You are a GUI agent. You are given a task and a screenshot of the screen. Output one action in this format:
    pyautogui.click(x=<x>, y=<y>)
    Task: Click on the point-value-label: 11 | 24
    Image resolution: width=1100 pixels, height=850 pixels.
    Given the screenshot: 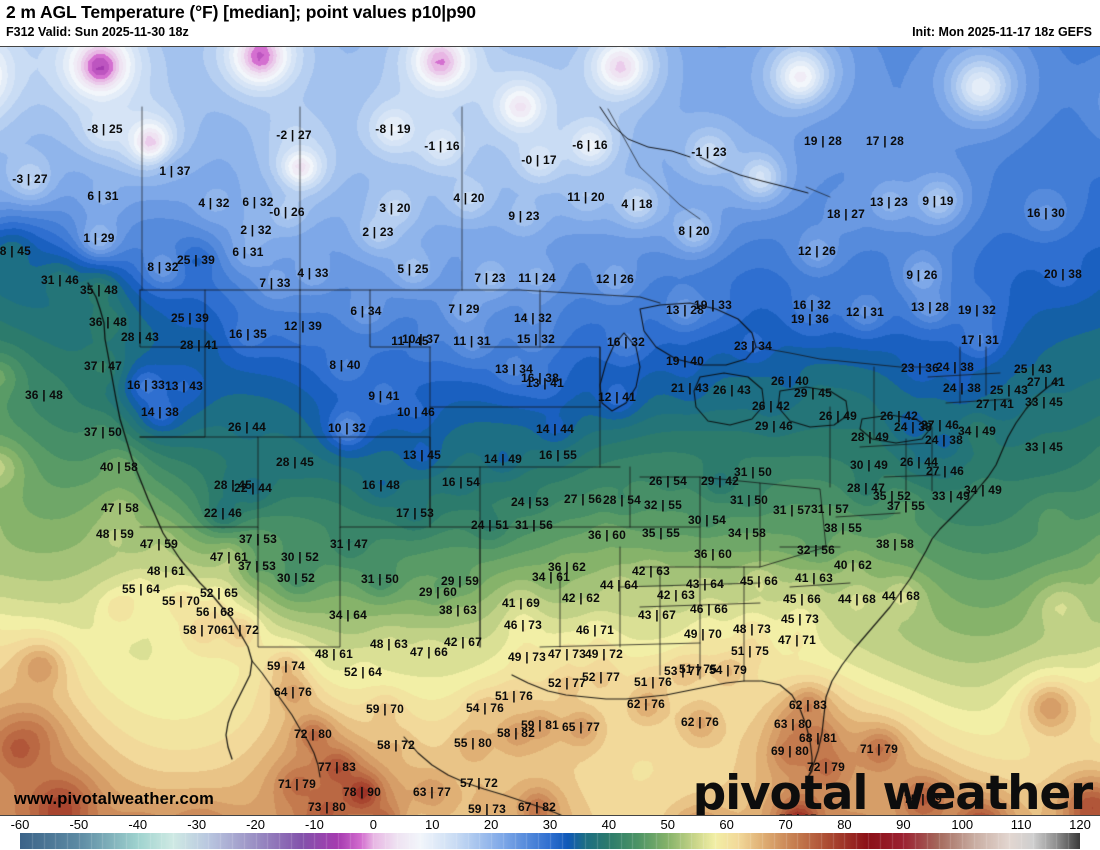 What is the action you would take?
    pyautogui.click(x=537, y=278)
    